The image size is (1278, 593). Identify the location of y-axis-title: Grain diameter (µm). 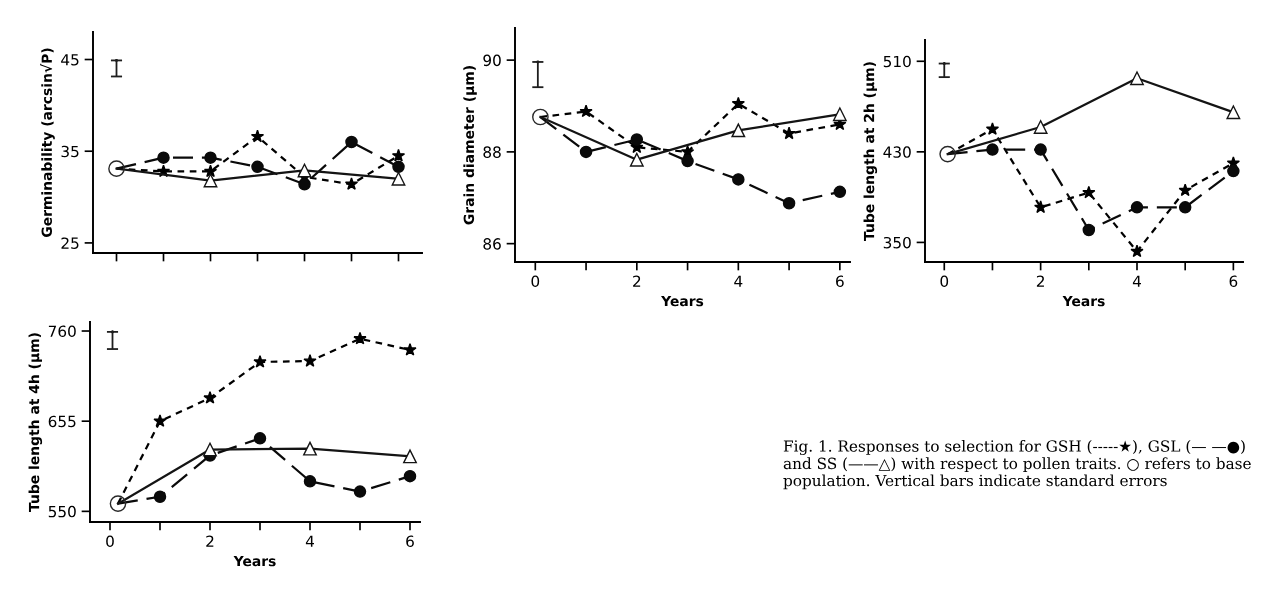
(470, 145).